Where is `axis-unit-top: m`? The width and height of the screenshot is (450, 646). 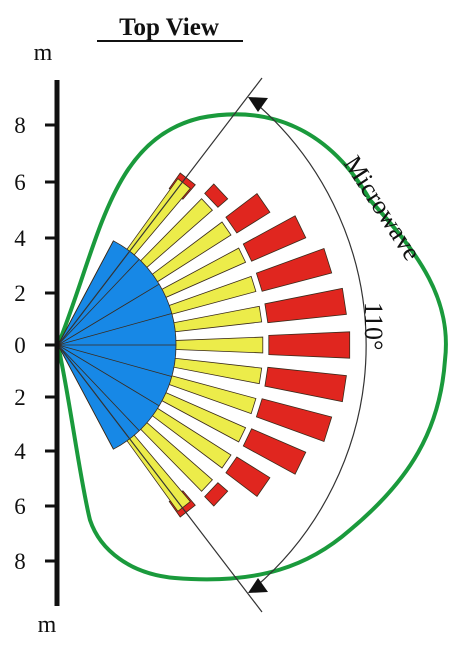 axis-unit-top: m is located at coordinates (43, 53).